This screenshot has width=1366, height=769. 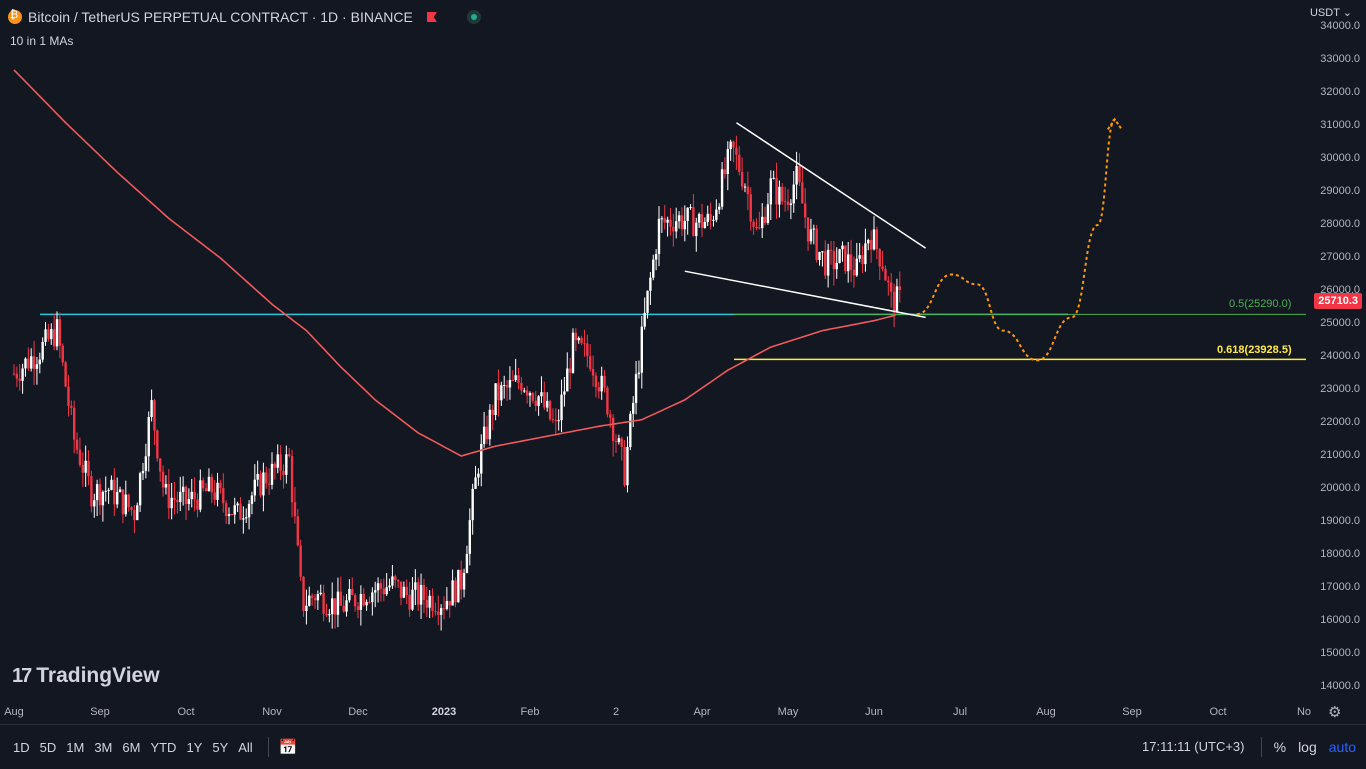 I want to click on range-button-all: All, so click(x=245, y=747).